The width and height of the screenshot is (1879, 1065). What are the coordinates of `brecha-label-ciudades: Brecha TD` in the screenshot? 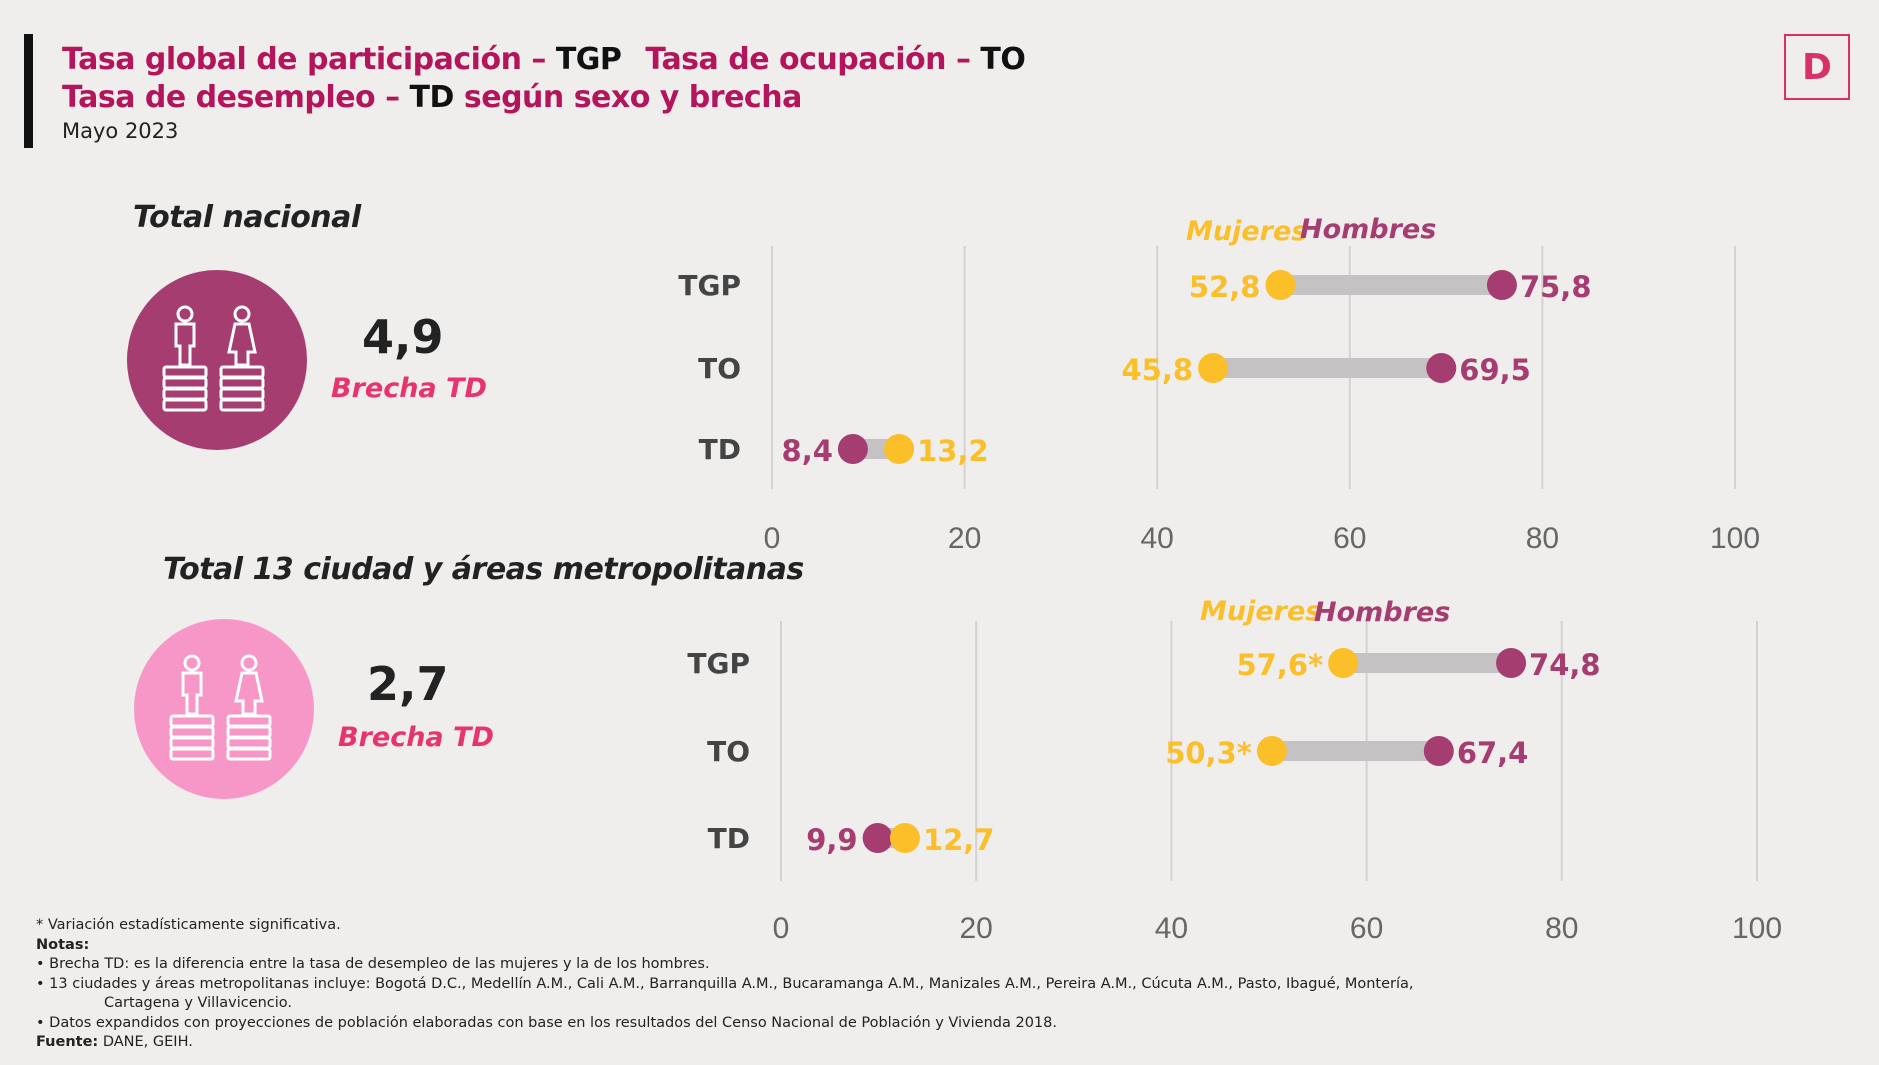 It's located at (416, 737).